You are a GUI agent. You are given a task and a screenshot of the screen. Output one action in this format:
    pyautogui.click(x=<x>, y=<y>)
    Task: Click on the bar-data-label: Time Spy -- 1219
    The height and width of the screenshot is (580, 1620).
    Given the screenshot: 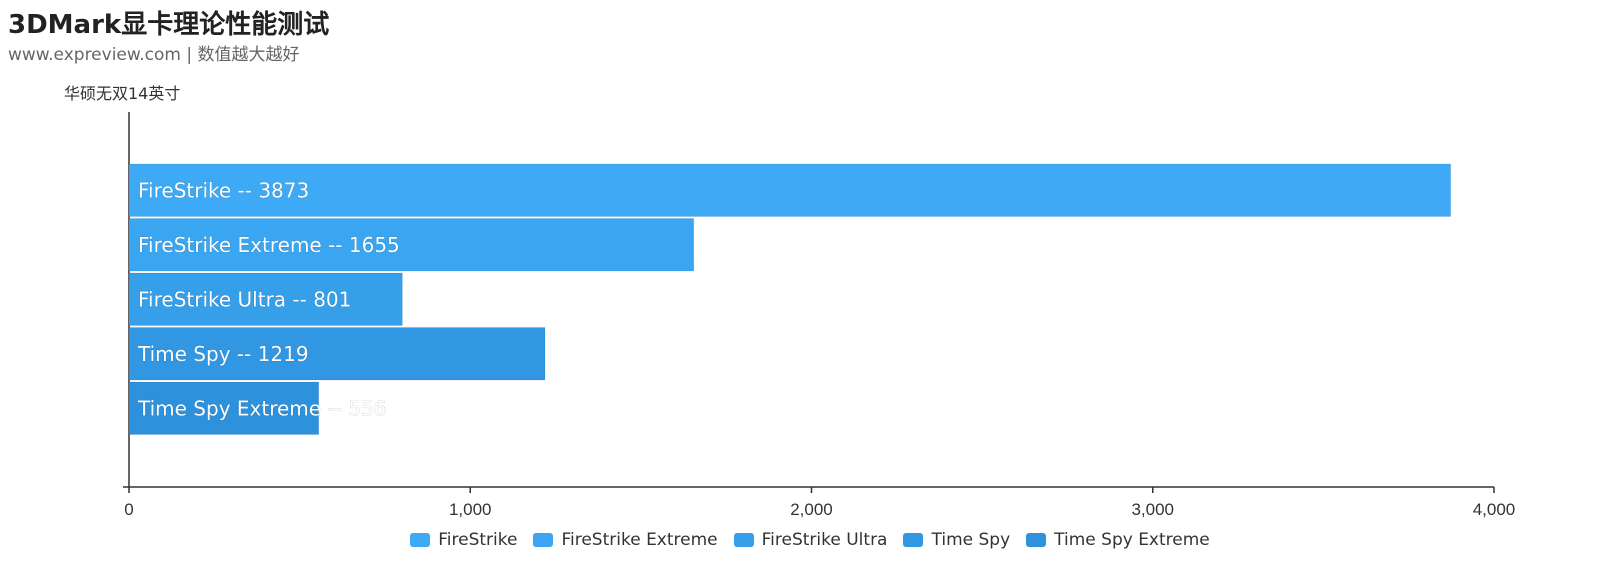 What is the action you would take?
    pyautogui.click(x=223, y=354)
    